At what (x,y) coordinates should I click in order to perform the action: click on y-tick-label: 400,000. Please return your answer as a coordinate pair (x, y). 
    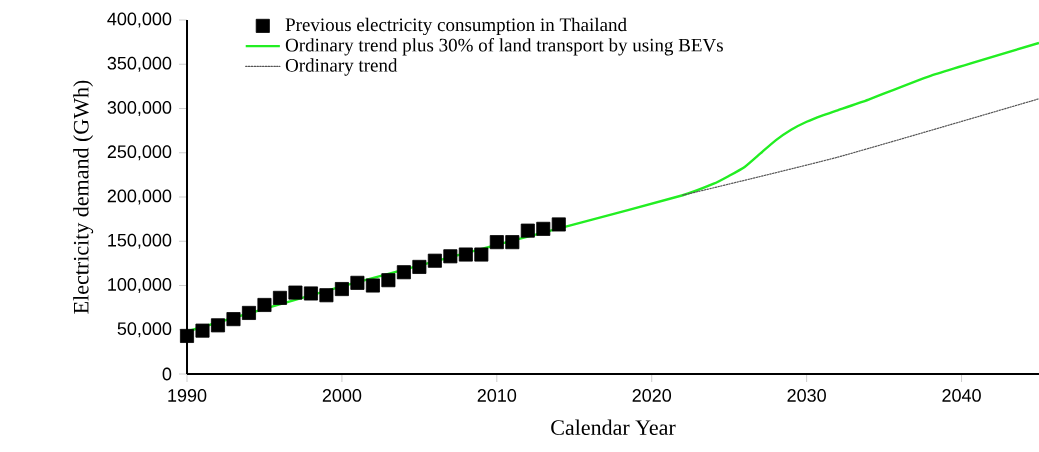
    Looking at the image, I should click on (139, 20).